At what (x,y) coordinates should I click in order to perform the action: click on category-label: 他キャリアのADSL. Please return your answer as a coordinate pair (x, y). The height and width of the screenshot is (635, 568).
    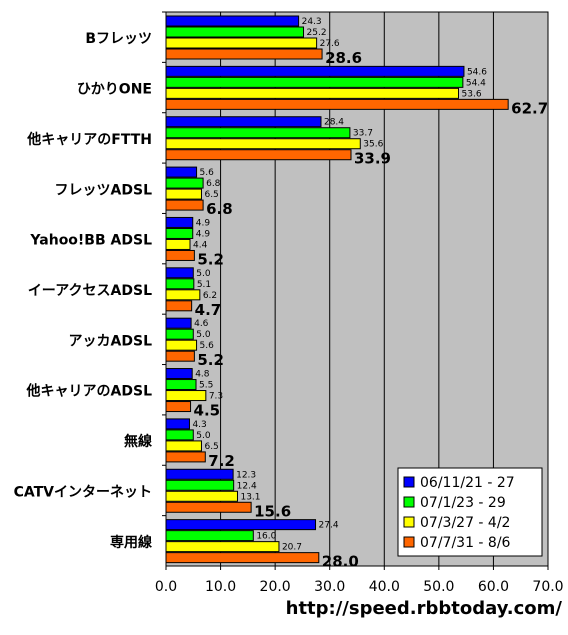
    Looking at the image, I should click on (89, 391).